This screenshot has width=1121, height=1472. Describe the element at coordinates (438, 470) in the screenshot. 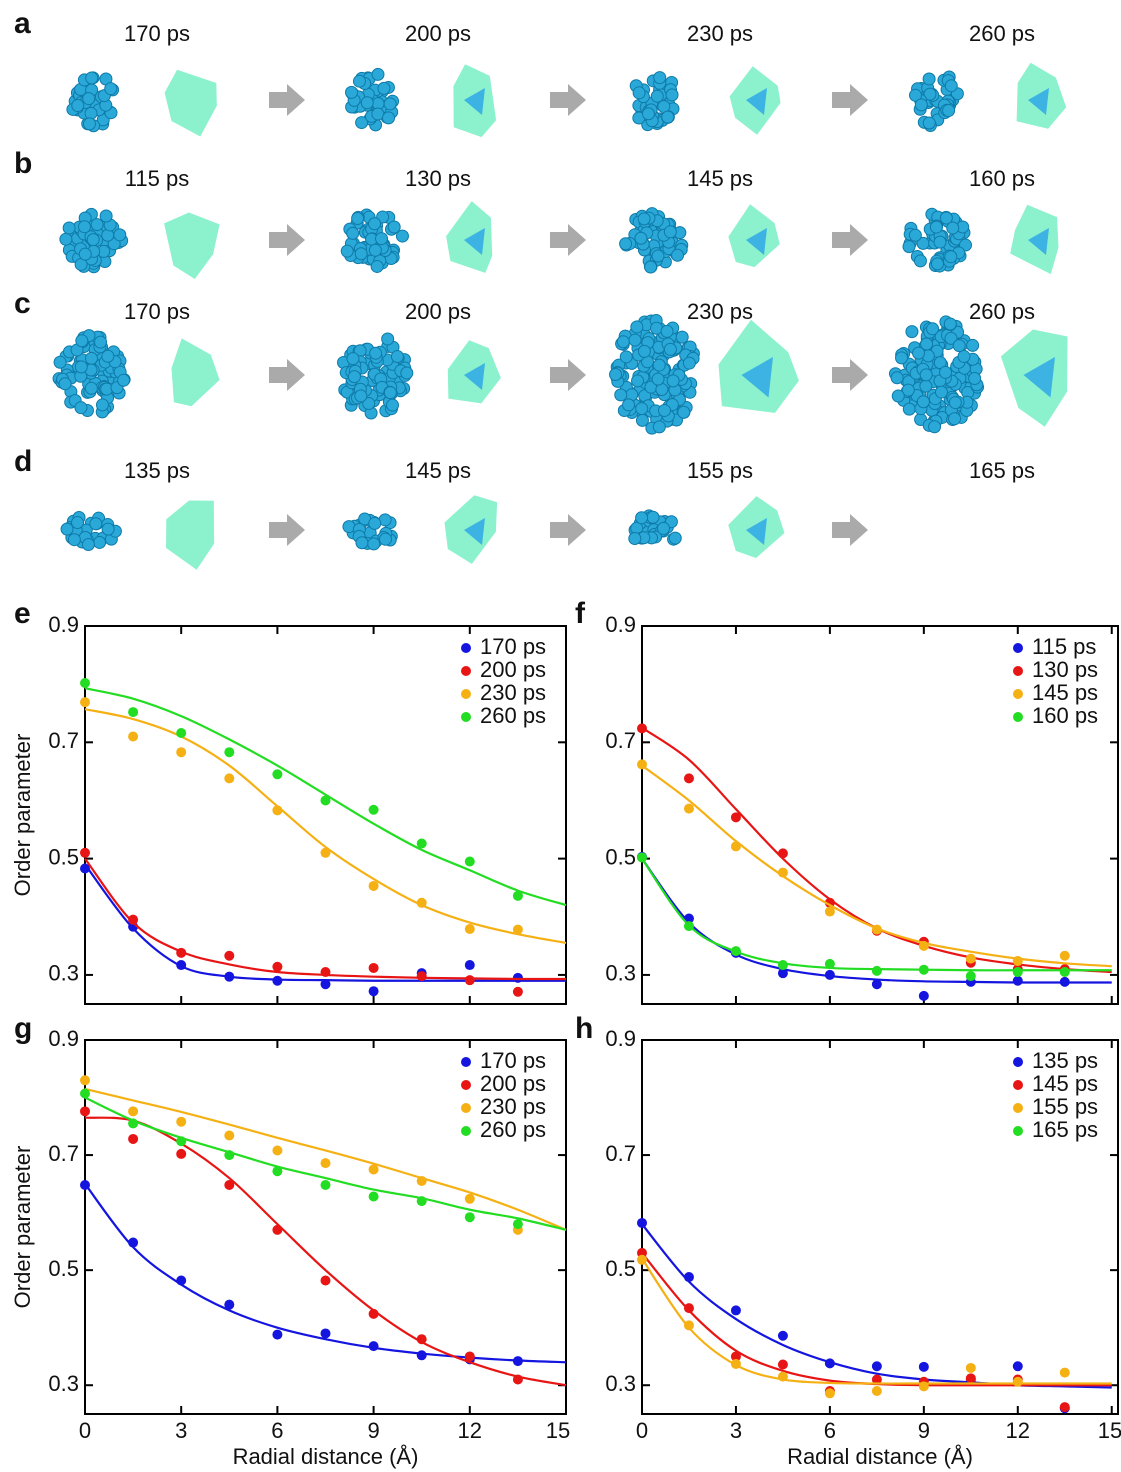

I see `time-label: 145 ps` at that location.